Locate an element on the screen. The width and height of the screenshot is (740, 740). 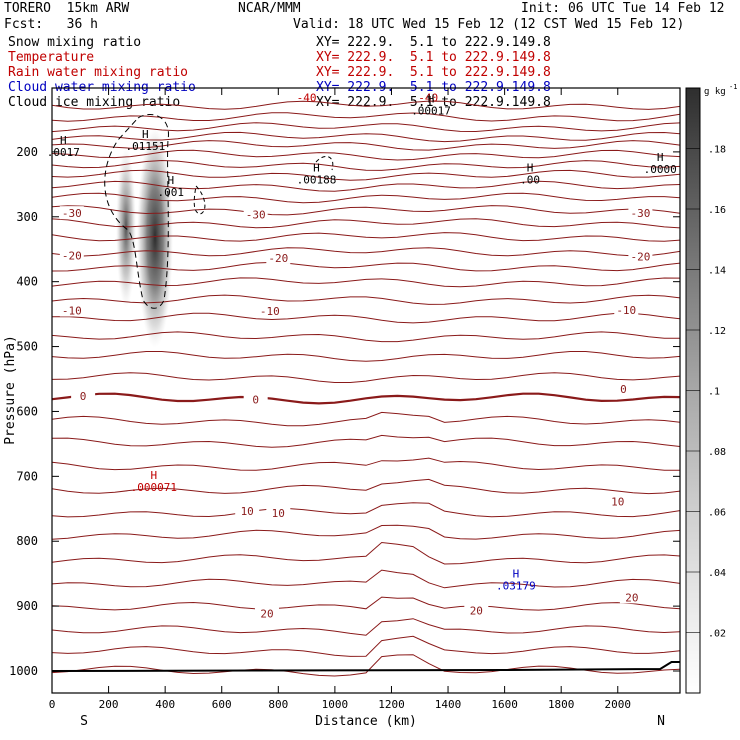
x-tick-label: 600 is located at coordinates (222, 704).